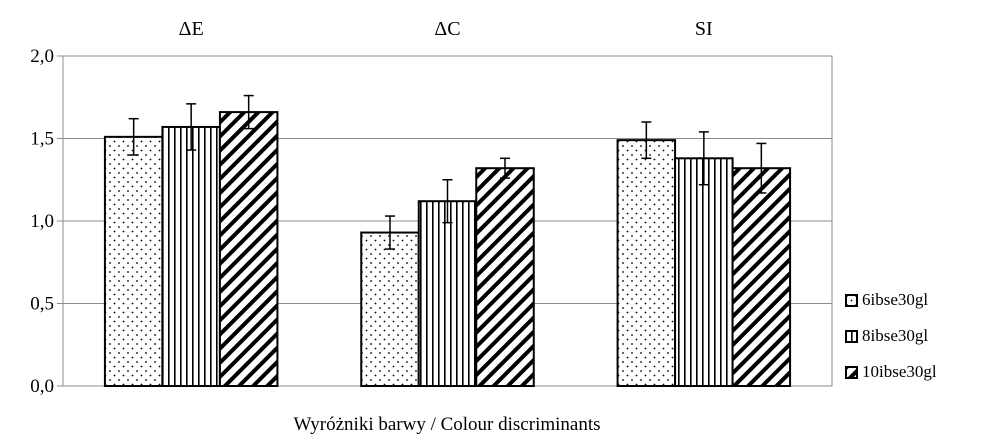  What do you see at coordinates (899, 371) in the screenshot?
I see `legend-label: 10ibse30gl` at bounding box center [899, 371].